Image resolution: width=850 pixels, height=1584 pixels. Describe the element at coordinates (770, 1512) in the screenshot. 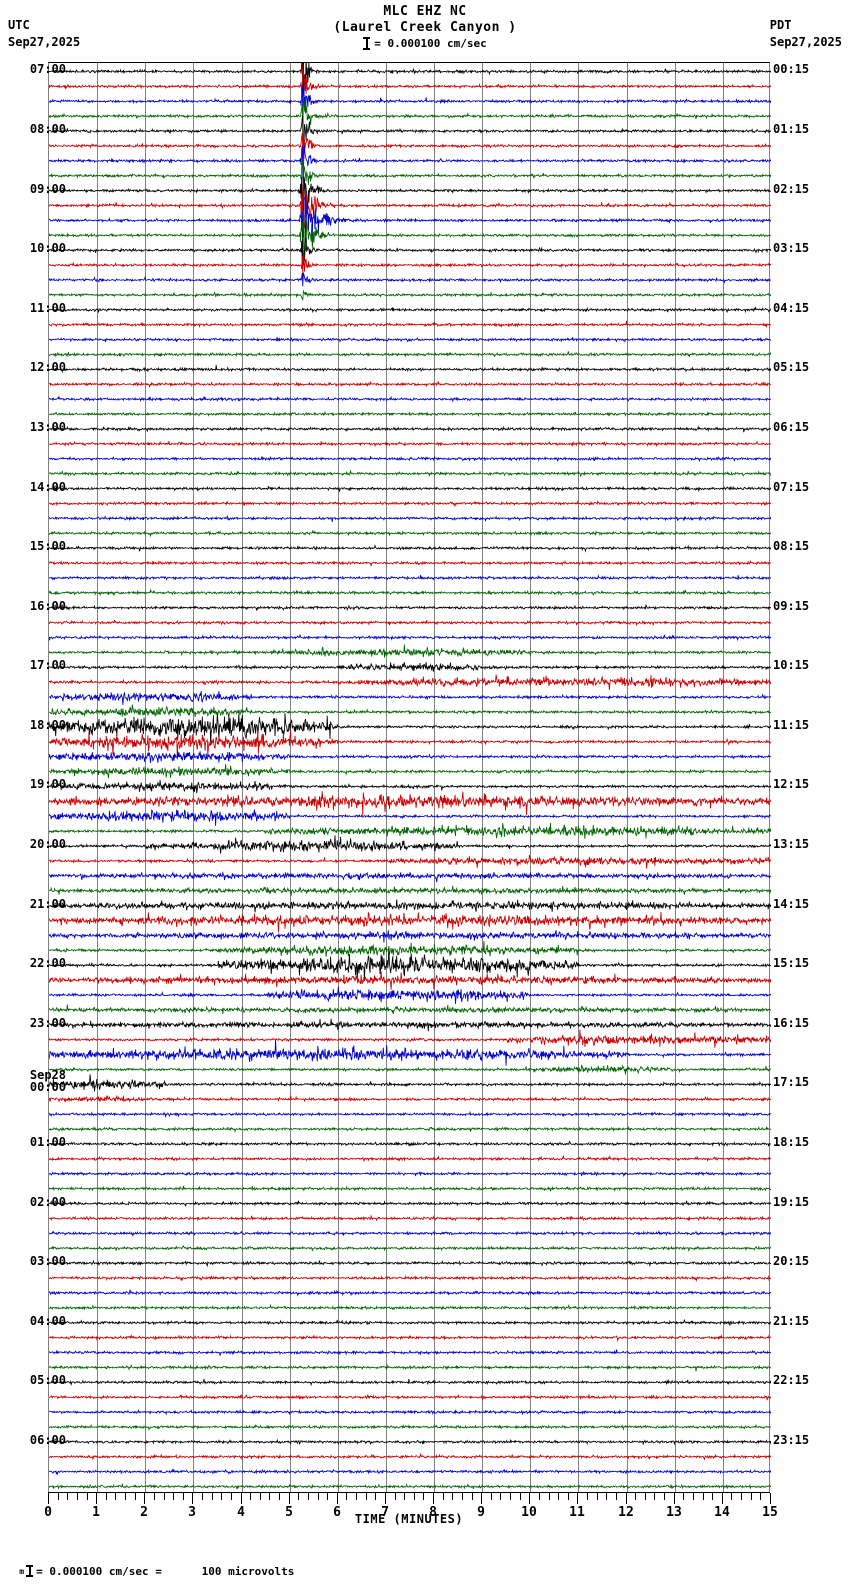

I see `axis-tick-label-15: 15` at that location.